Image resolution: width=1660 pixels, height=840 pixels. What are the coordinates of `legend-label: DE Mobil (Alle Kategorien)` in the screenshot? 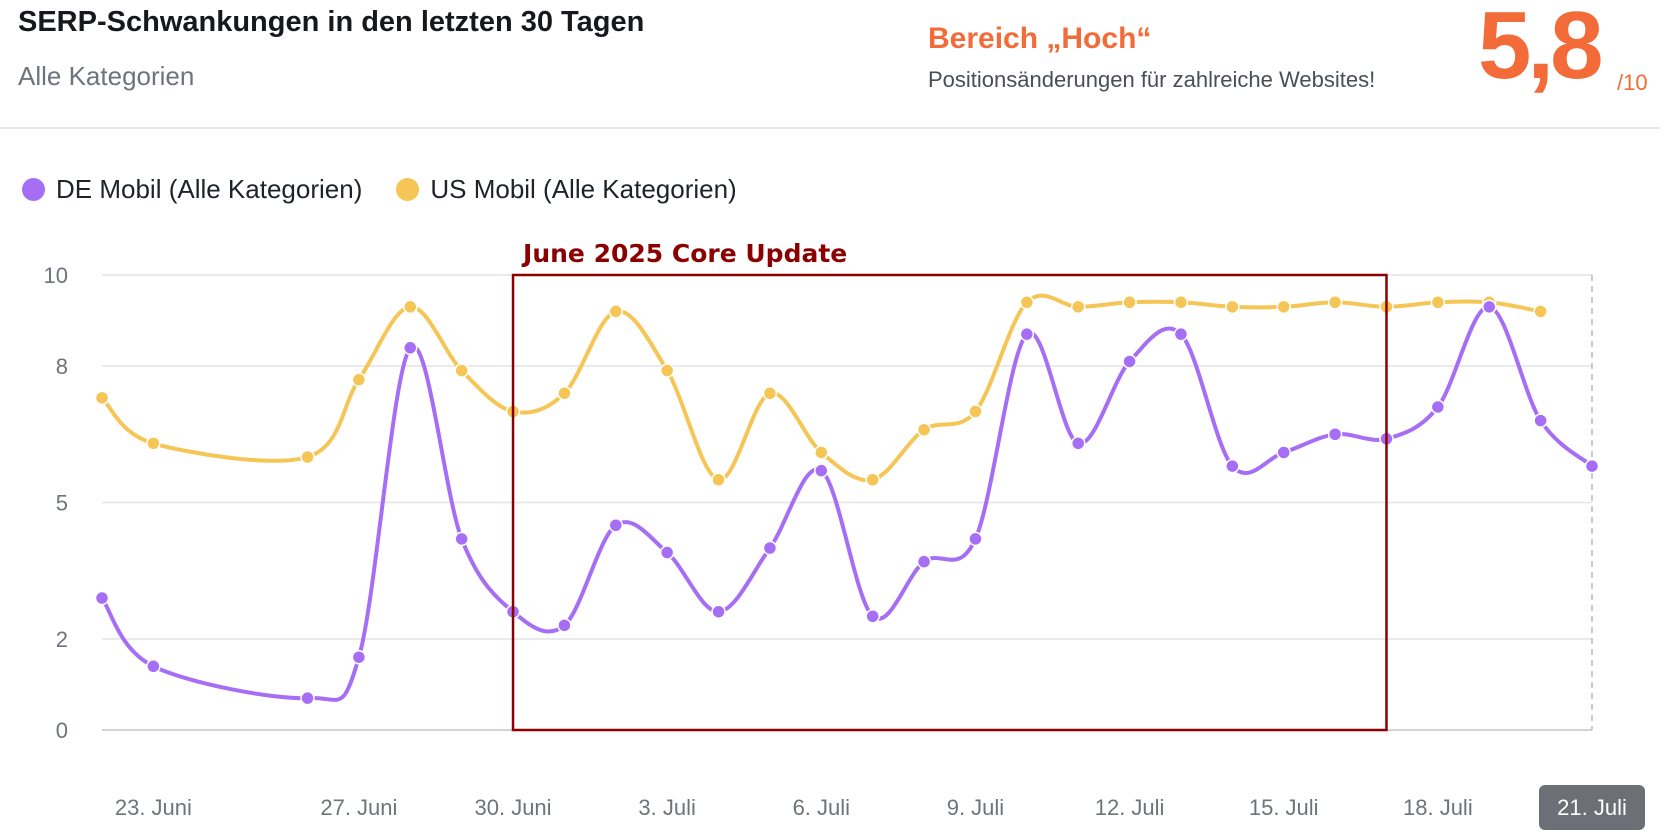 It's located at (209, 189).